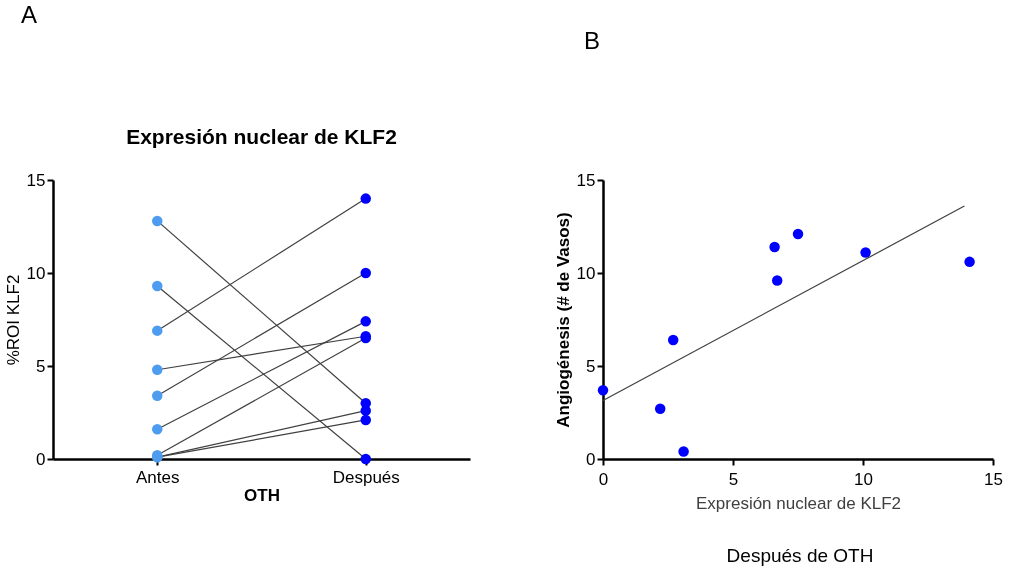  I want to click on x-tick-label: Después, so click(366, 477).